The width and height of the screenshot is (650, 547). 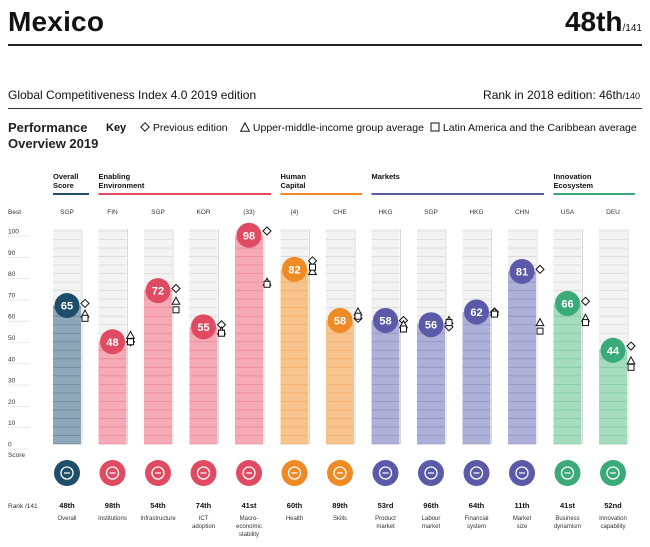 I want to click on group-label: Markets, so click(x=386, y=176).